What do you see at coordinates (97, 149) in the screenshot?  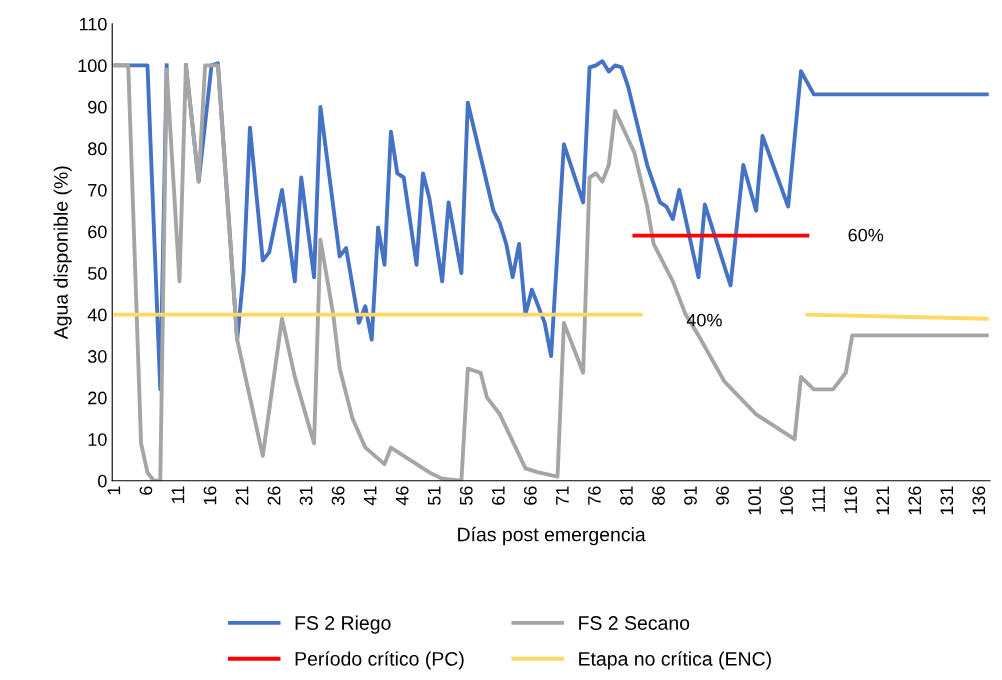 I see `y-tick-label: 80` at bounding box center [97, 149].